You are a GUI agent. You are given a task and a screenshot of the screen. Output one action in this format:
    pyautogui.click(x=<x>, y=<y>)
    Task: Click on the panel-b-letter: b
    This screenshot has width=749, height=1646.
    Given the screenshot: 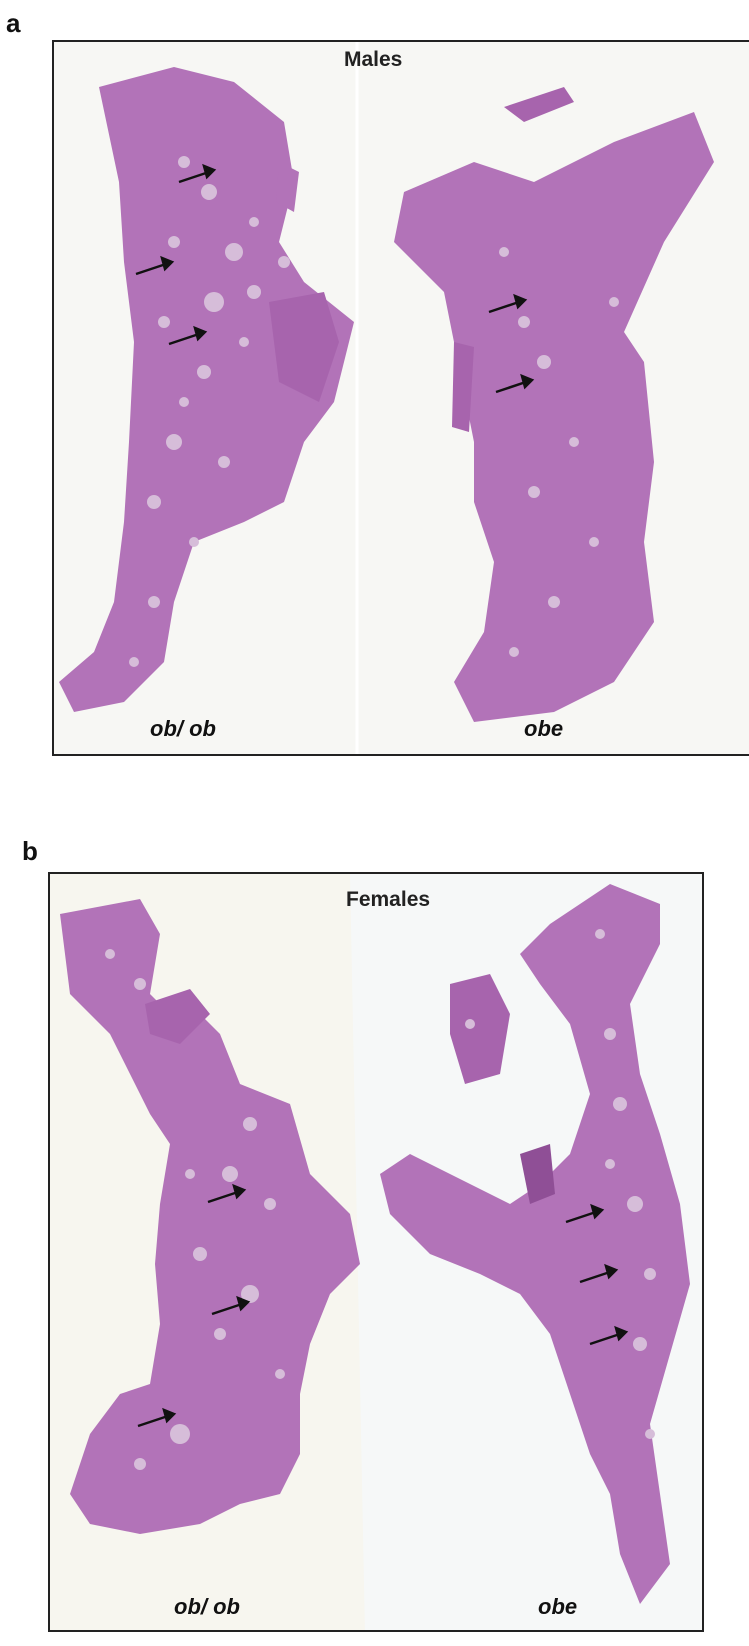 What is the action you would take?
    pyautogui.click(x=30, y=851)
    